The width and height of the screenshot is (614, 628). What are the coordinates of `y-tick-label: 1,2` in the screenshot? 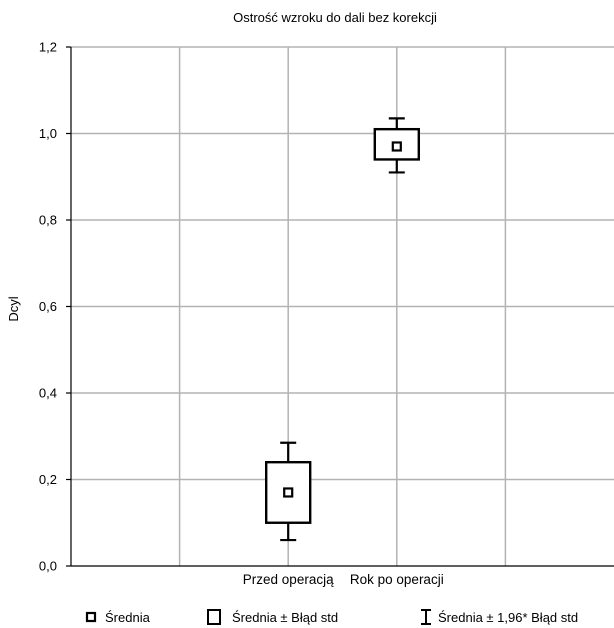 It's located at (48, 47).